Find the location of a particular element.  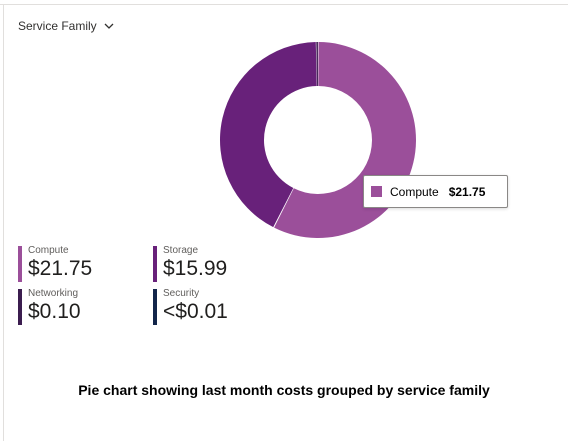

legend-label-networking: Networking is located at coordinates (53, 293).